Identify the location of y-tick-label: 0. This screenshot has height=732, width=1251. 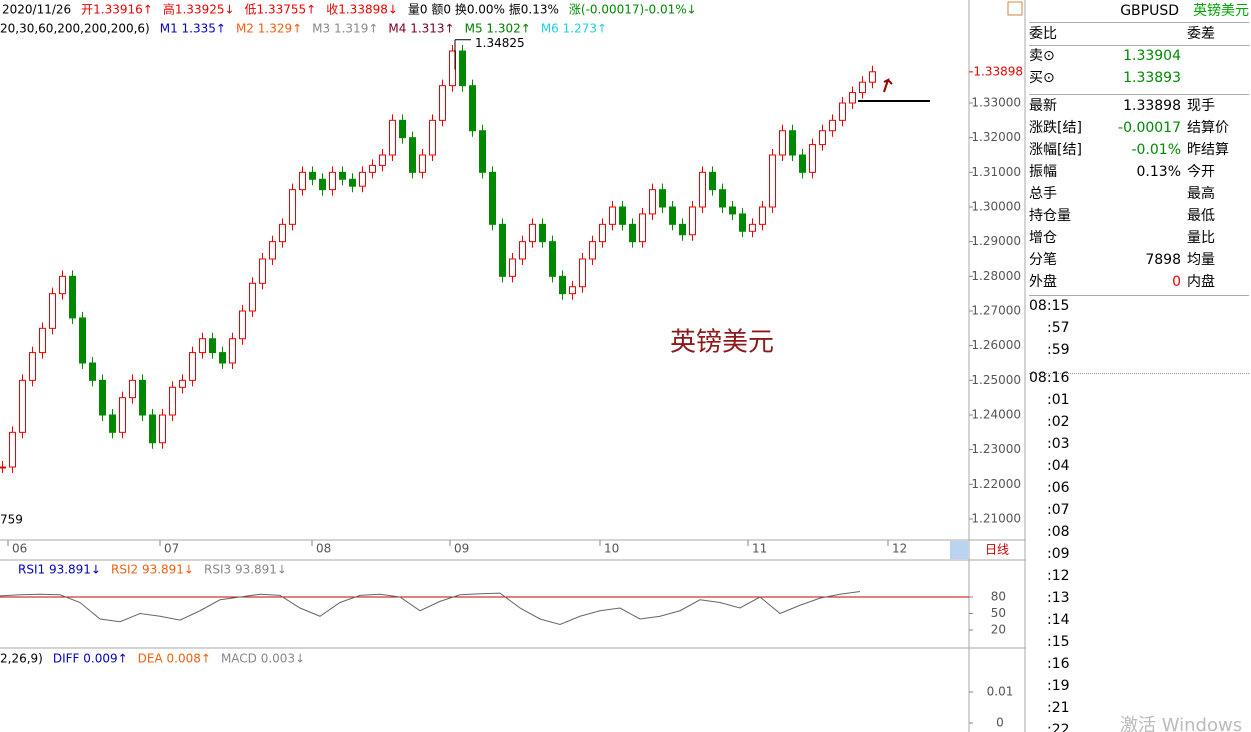
(1000, 723).